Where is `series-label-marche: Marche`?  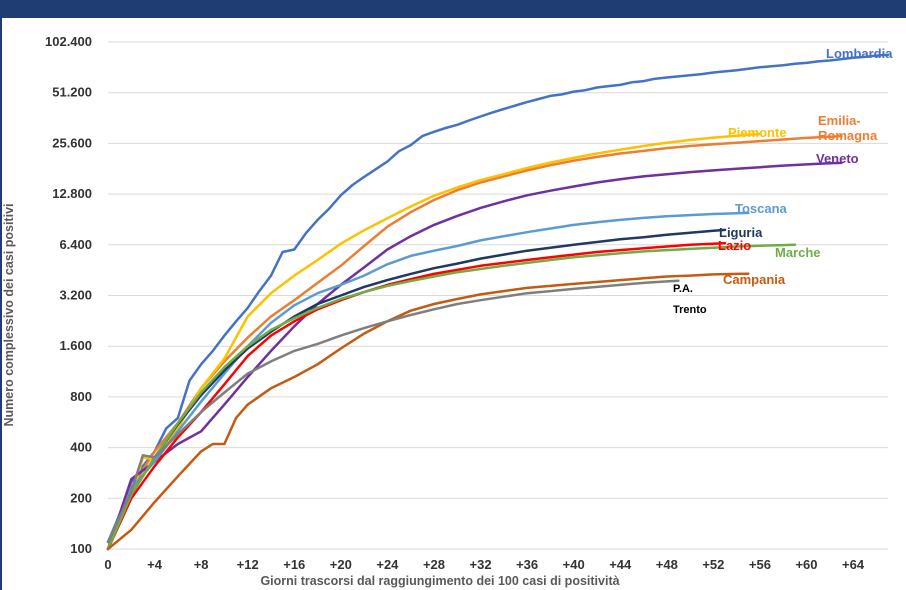
series-label-marche: Marche is located at coordinates (798, 252).